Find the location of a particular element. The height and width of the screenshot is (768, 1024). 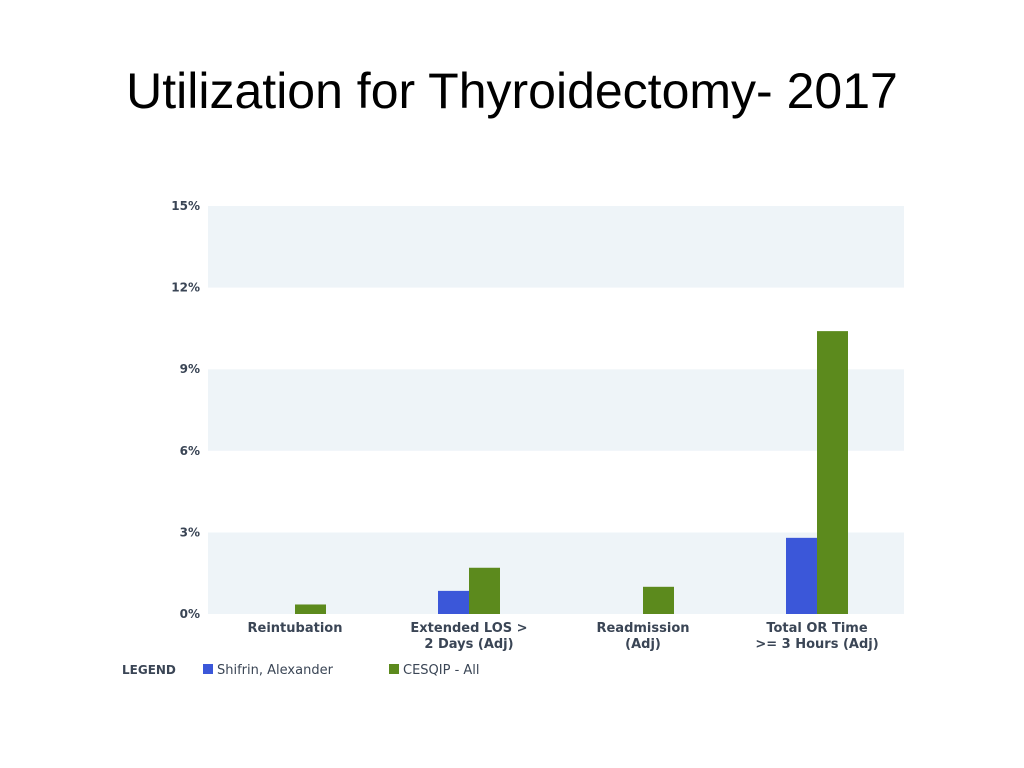

y-tick-label: 0% is located at coordinates (190, 614).